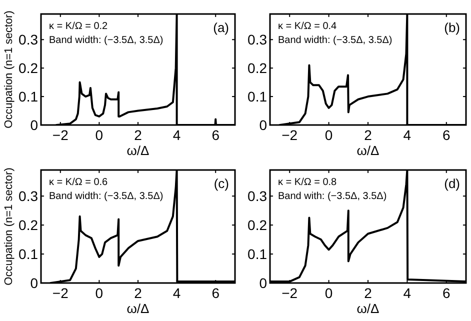 This screenshot has height=321, width=471. Describe the element at coordinates (78, 182) in the screenshot. I see `annotation: κ = K/Ω = 0.6` at that location.